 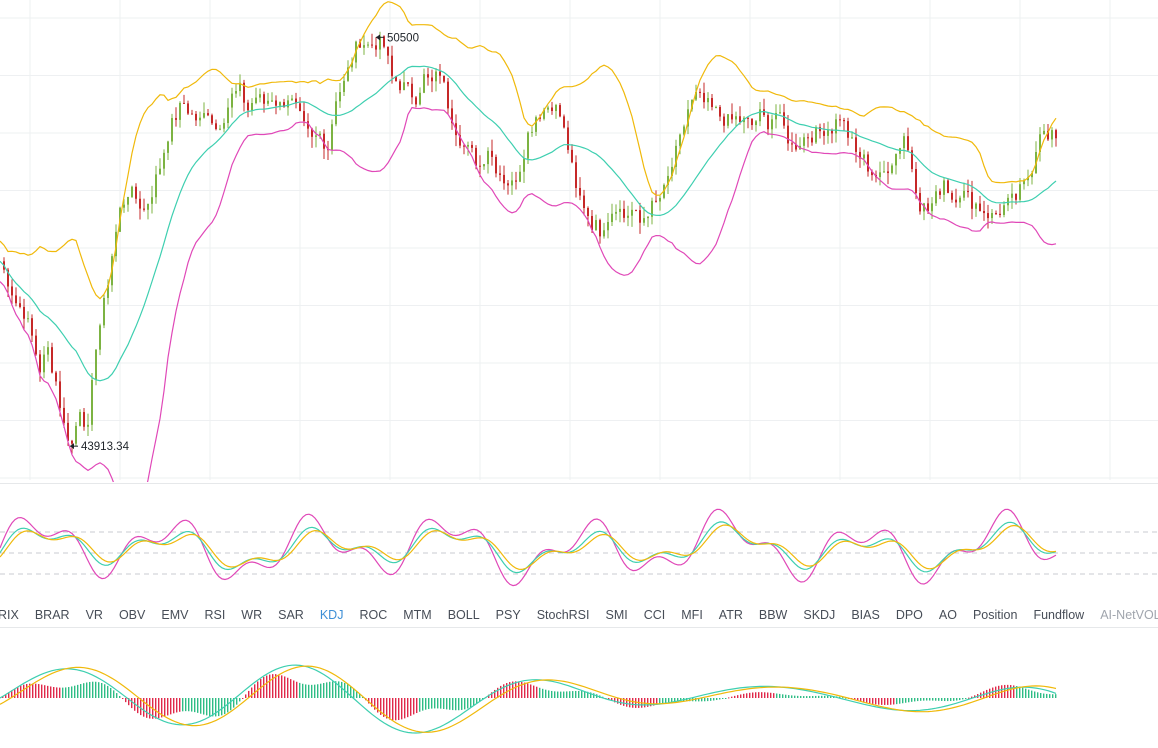 What do you see at coordinates (773, 615) in the screenshot?
I see `tab-bbw: BBW` at bounding box center [773, 615].